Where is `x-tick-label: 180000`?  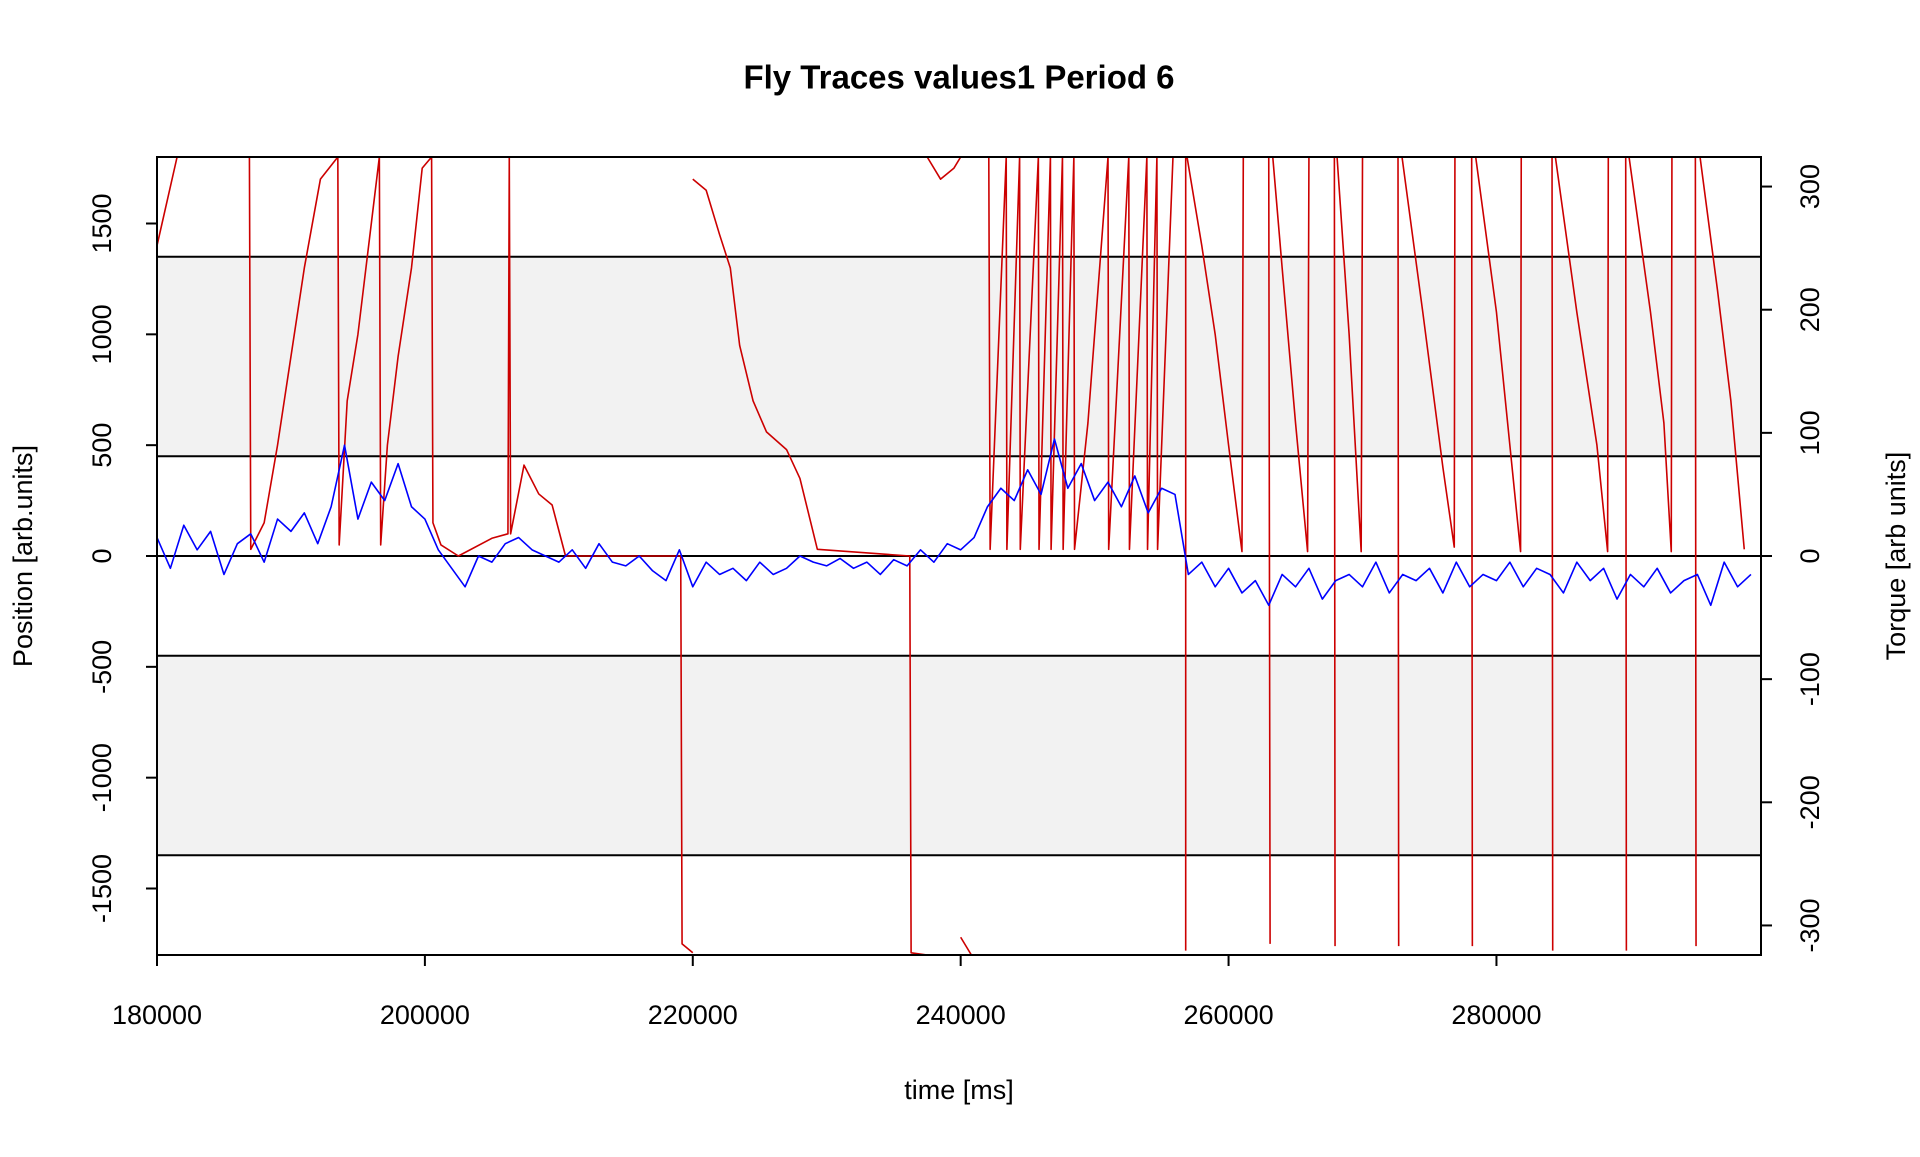 x-tick-label: 180000 is located at coordinates (157, 1015).